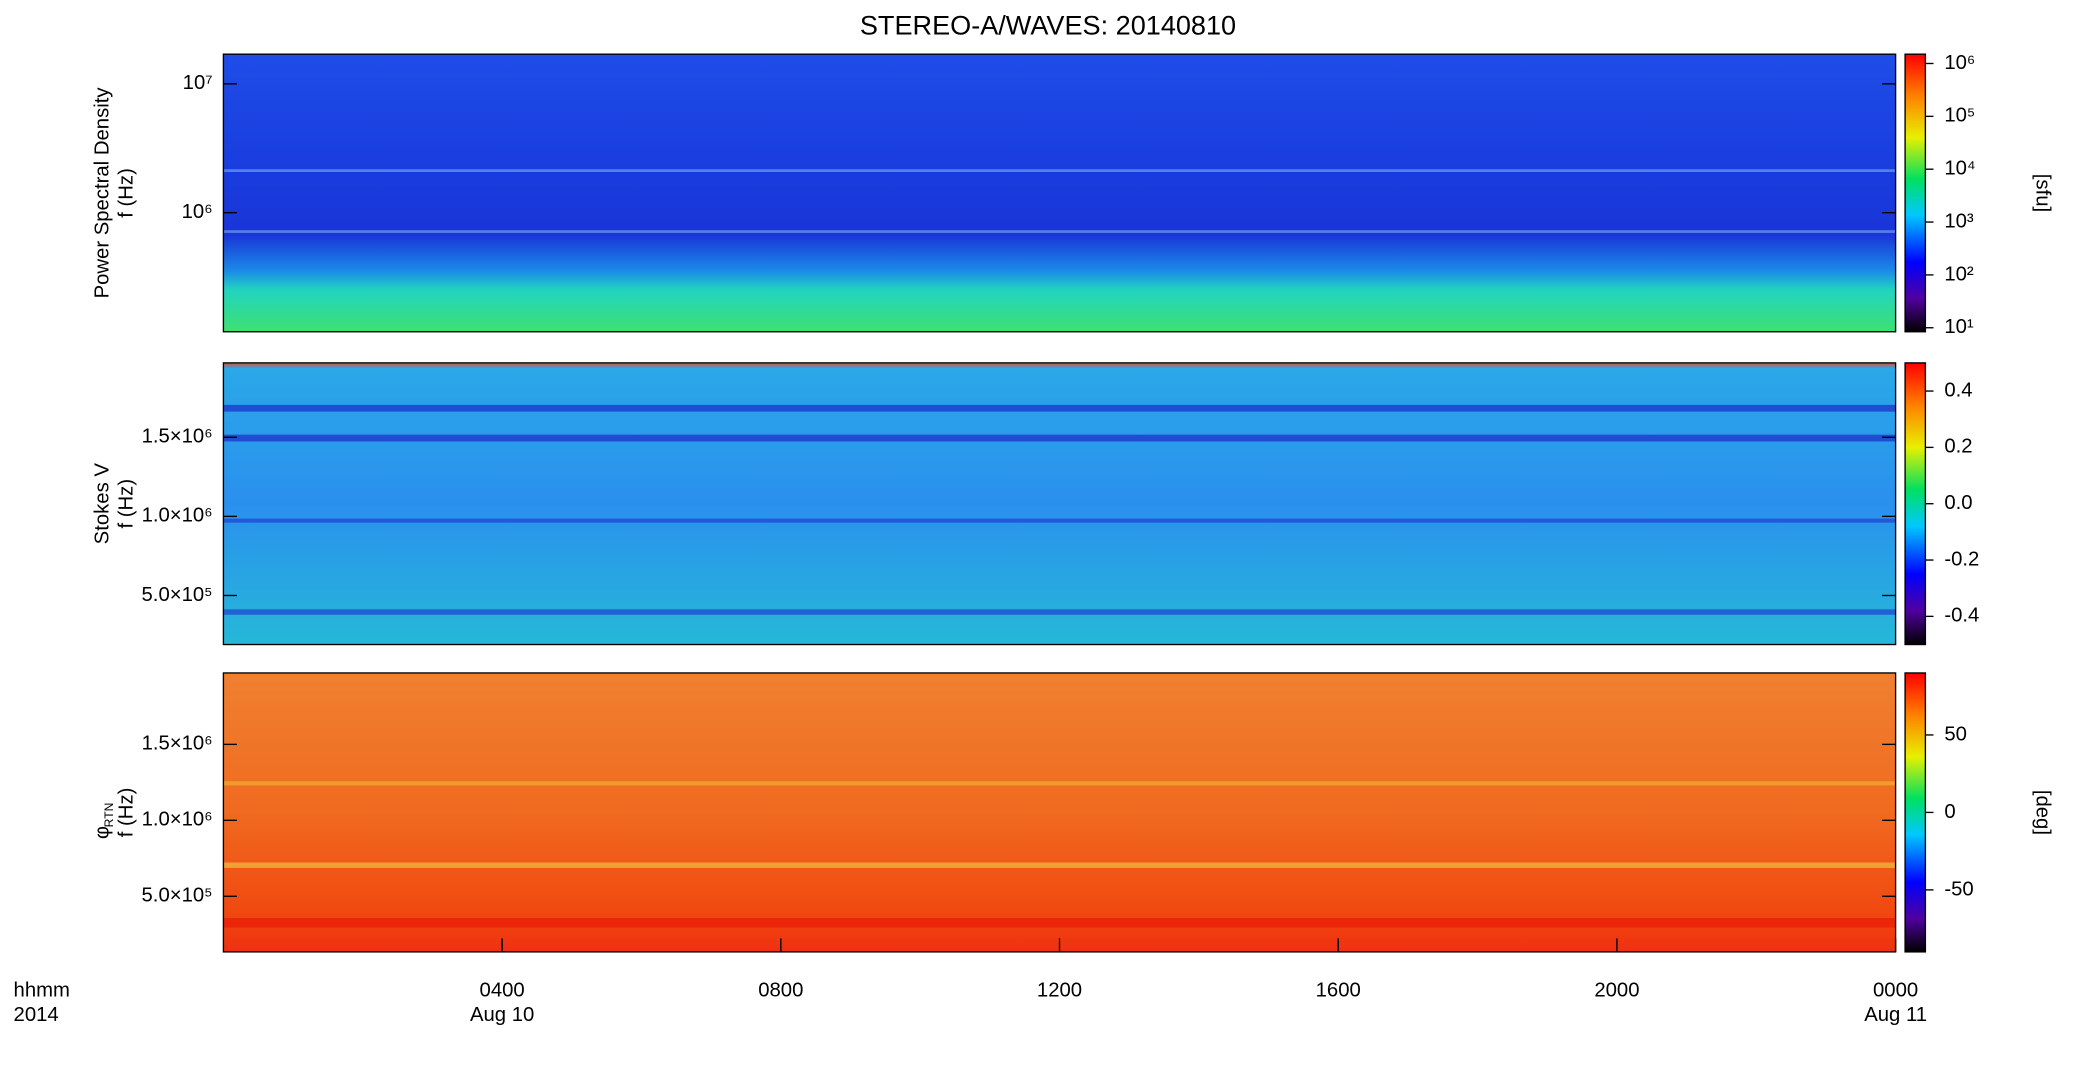  I want to click on y-axis-label: Power Spectral Density, so click(102, 193).